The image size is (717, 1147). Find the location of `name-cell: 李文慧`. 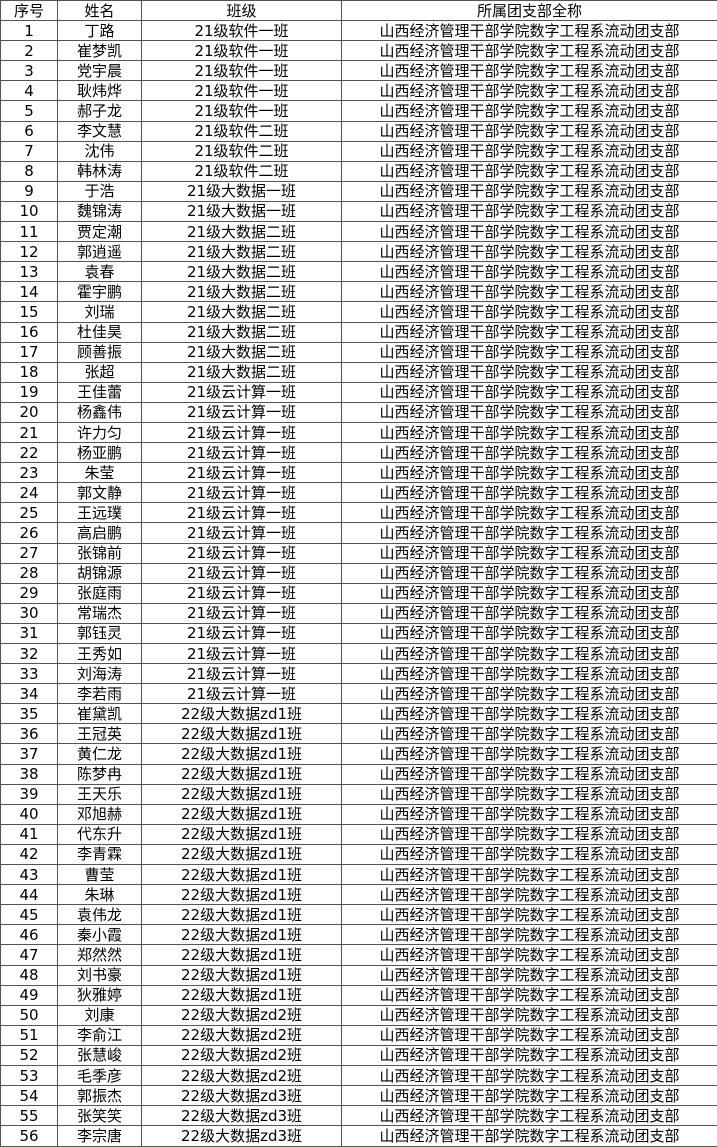

name-cell: 李文慧 is located at coordinates (99, 131).